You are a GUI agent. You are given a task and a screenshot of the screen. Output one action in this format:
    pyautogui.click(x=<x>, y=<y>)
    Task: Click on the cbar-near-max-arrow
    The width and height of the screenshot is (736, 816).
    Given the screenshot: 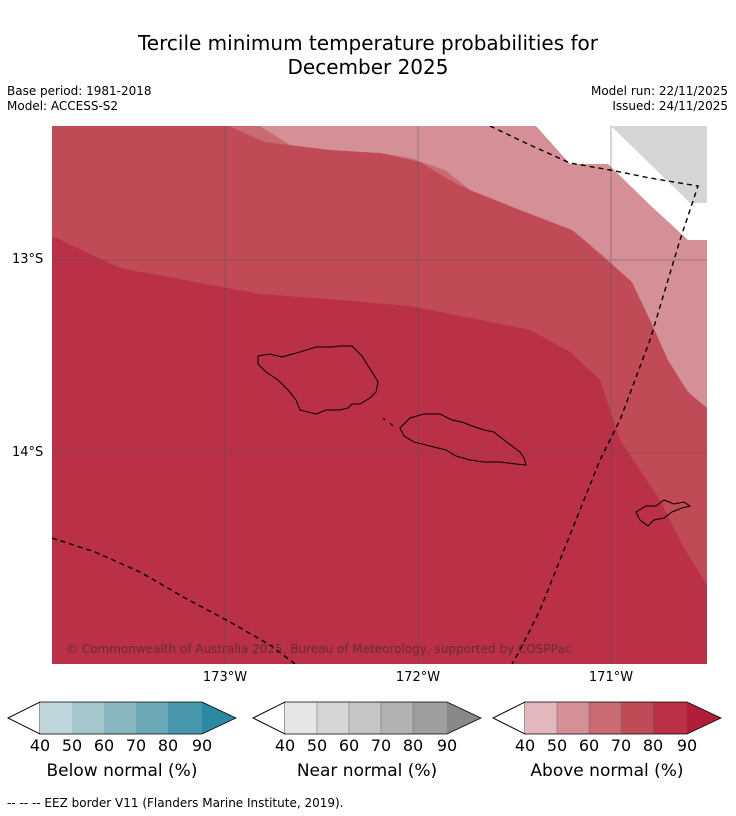 What is the action you would take?
    pyautogui.click(x=464, y=718)
    